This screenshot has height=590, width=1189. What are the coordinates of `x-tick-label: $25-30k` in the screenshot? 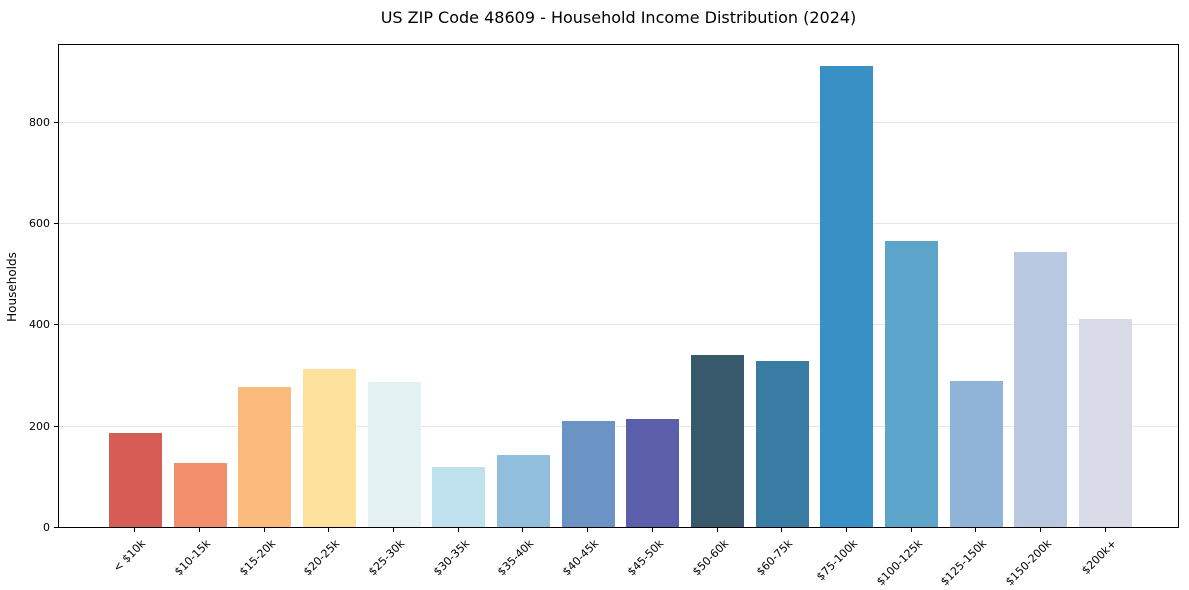 It's located at (387, 558).